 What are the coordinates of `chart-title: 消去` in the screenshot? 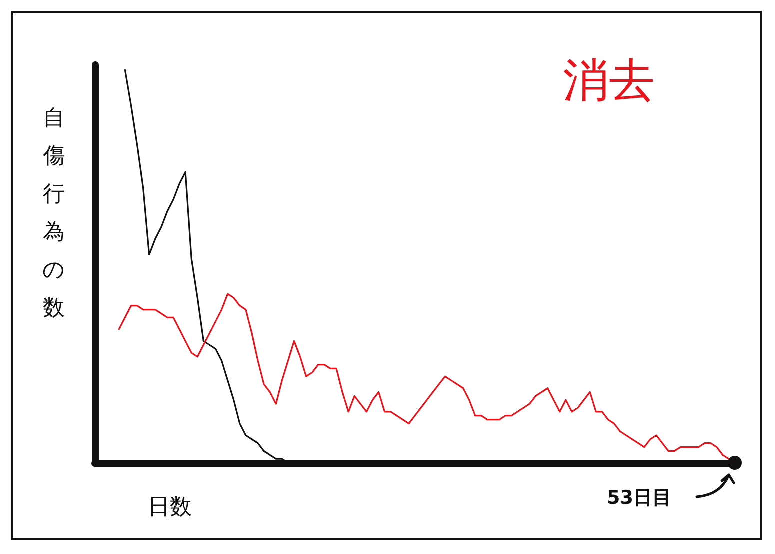 It's located at (609, 80).